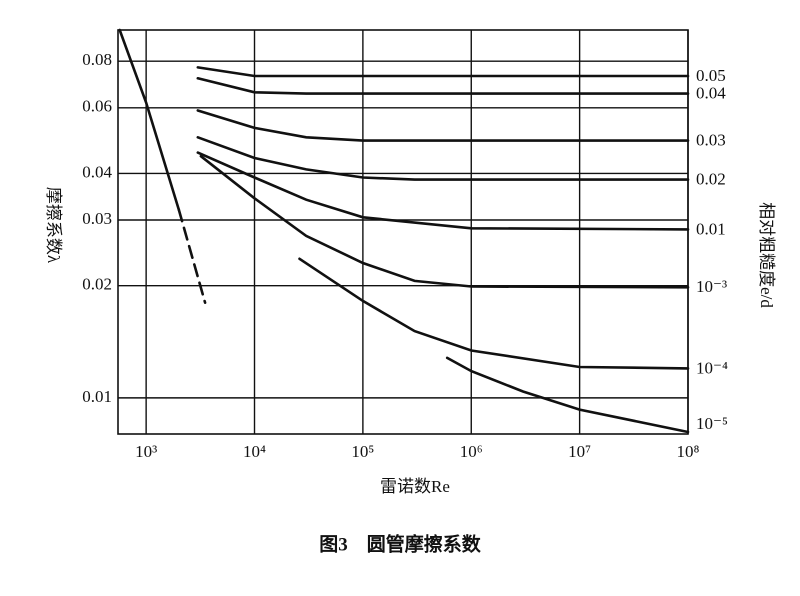  I want to click on curve-label: 0.01, so click(711, 228).